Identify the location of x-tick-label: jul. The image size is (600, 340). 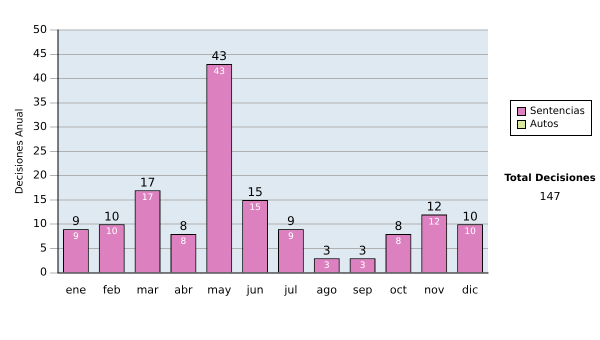
(290, 289).